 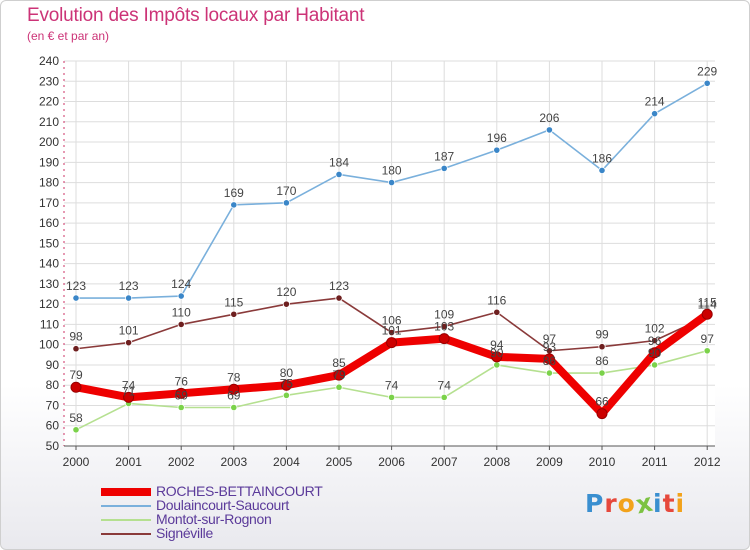 I want to click on legend-label: Doulaincourt-Saucourt, so click(x=222, y=505).